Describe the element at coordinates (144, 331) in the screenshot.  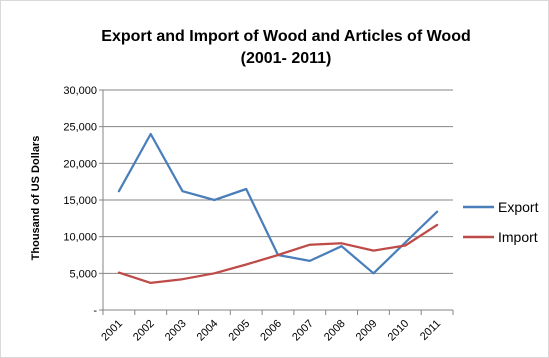
I see `x-tick-label: 2002` at that location.